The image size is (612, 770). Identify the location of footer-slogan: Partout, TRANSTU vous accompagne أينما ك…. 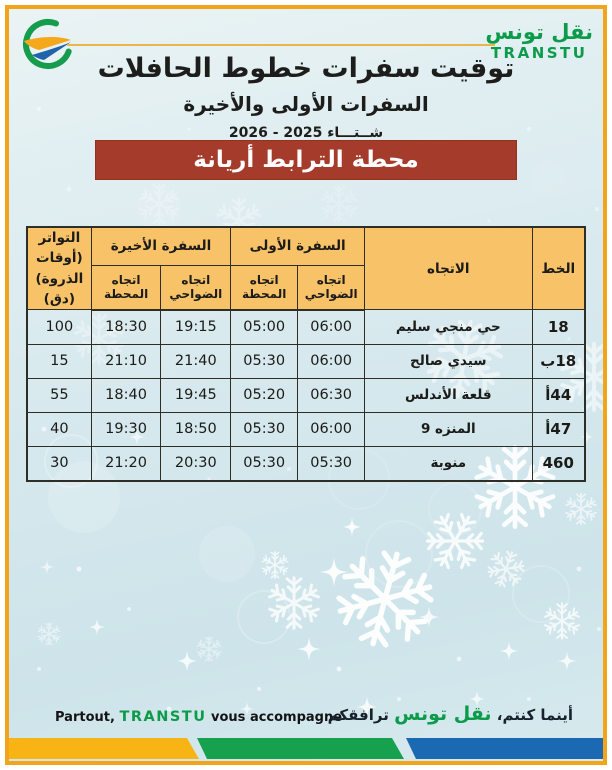
(306, 714).